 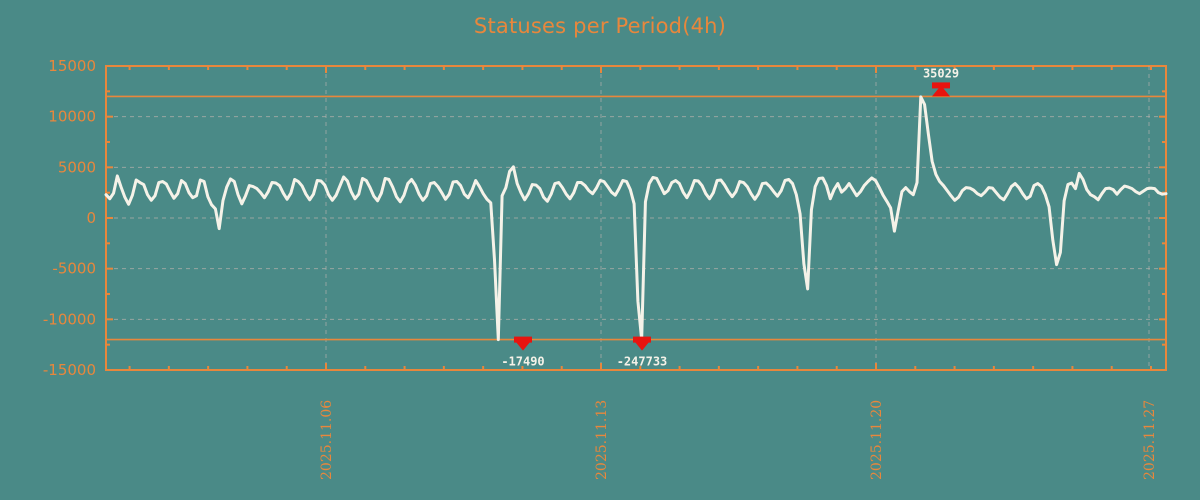 I want to click on x-tick-label: 2025.11.27, so click(x=1150, y=440).